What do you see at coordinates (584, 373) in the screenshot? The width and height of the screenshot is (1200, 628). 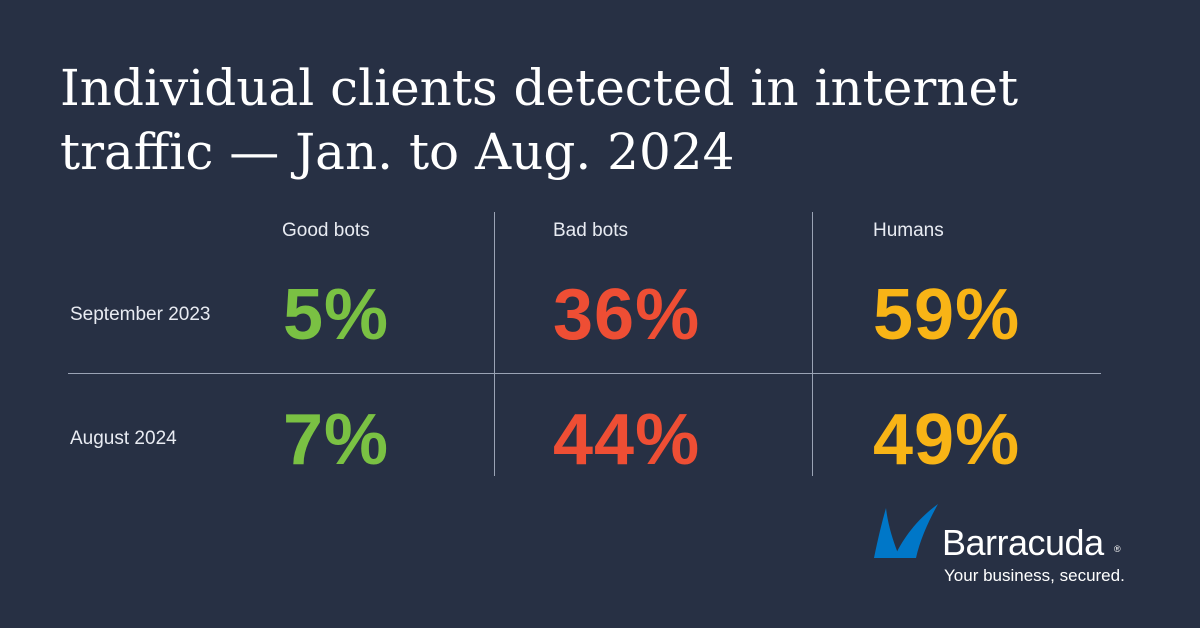 I see `row-divider` at bounding box center [584, 373].